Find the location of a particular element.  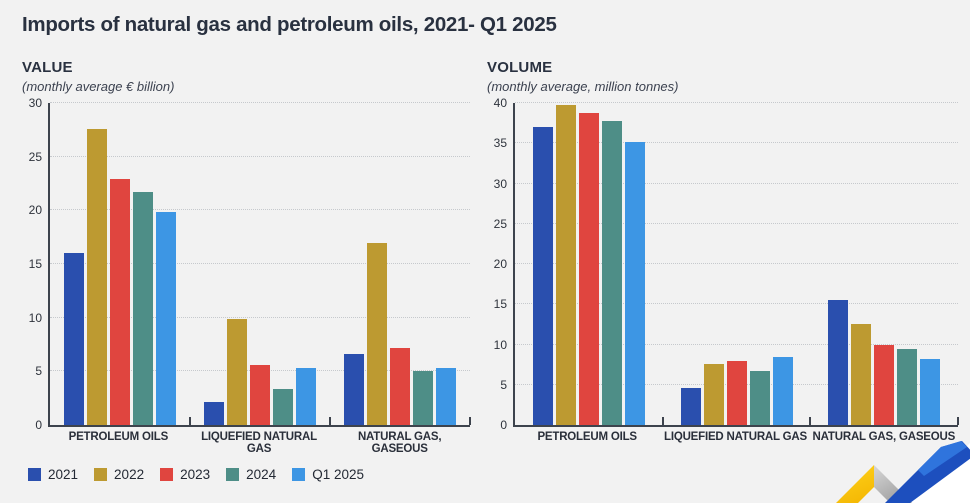

corner-blue-band is located at coordinates (927, 472).